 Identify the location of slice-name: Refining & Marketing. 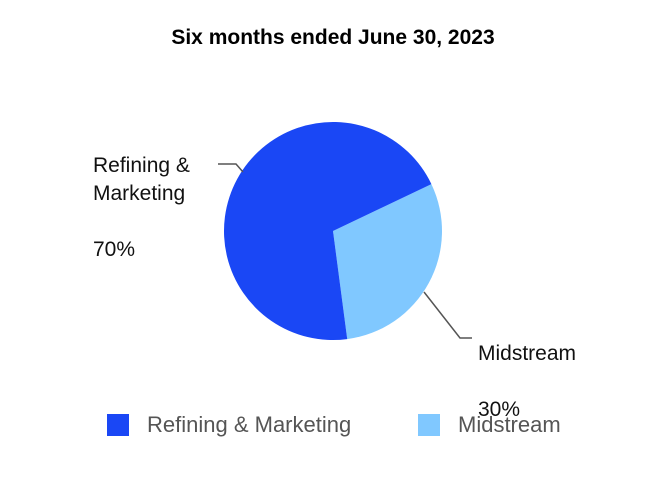
(141, 179).